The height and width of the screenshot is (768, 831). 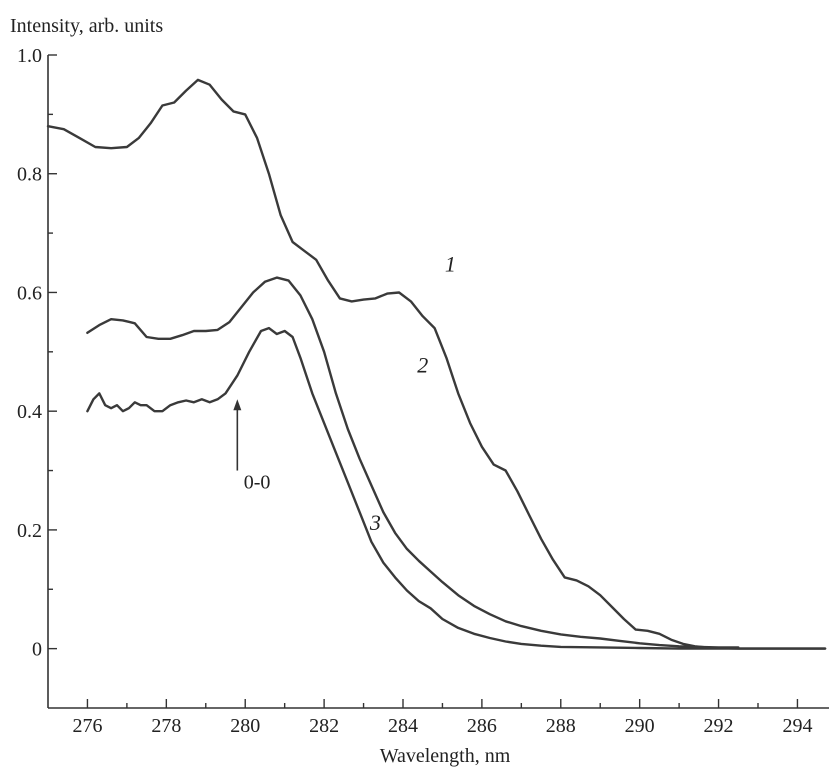 What do you see at coordinates (450, 264) in the screenshot?
I see `curve-label: 1` at bounding box center [450, 264].